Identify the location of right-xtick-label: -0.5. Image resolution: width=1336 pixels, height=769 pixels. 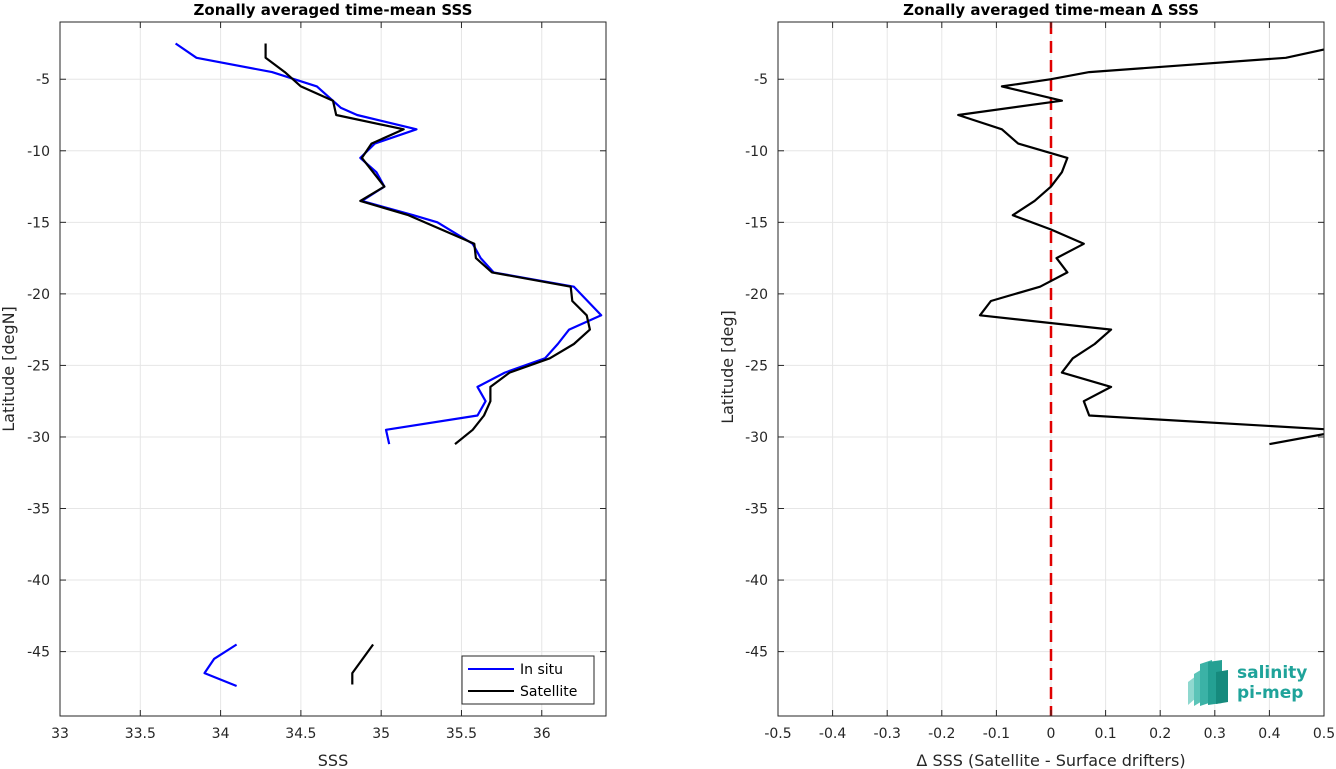
(777, 734).